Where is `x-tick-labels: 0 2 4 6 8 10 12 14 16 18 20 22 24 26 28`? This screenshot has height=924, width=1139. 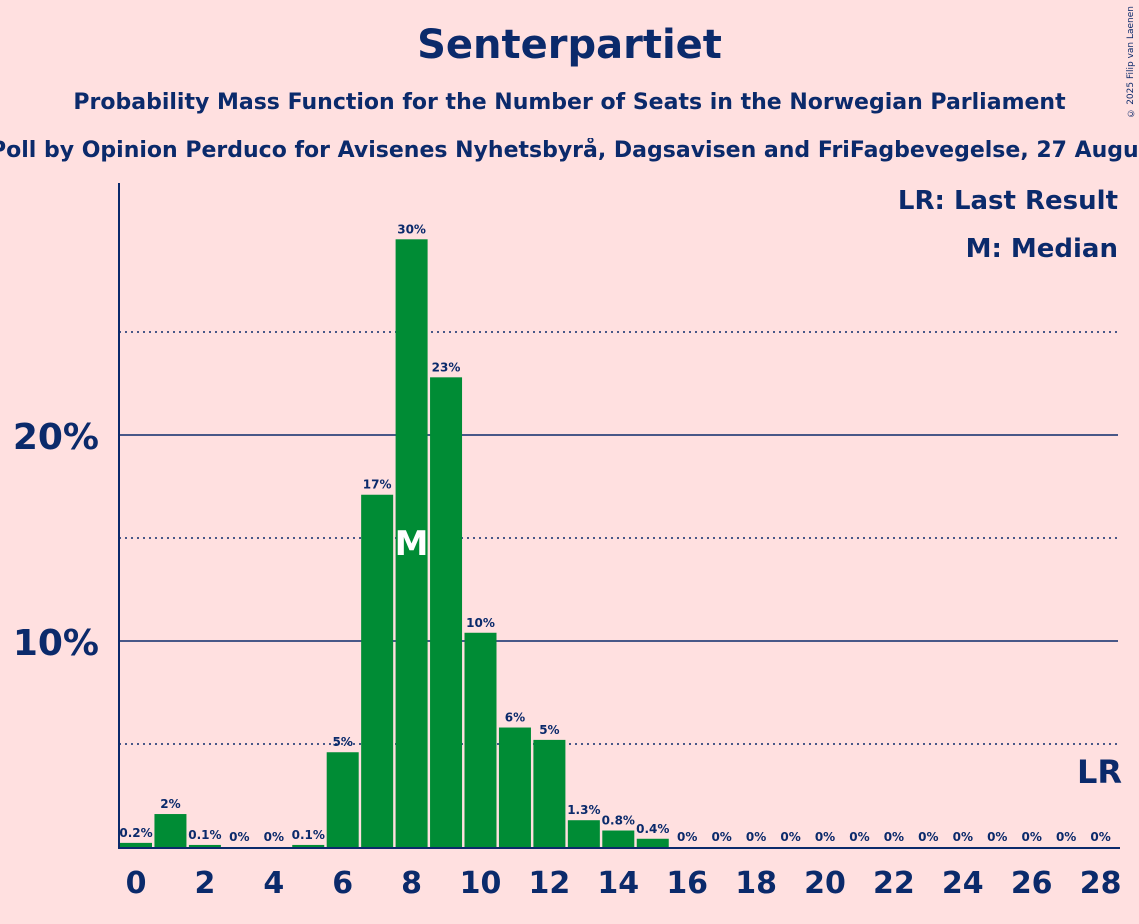
x-tick-labels: 0 2 4 6 8 10 12 14 16 18 20 22 24 26 28 is located at coordinates (624, 883).